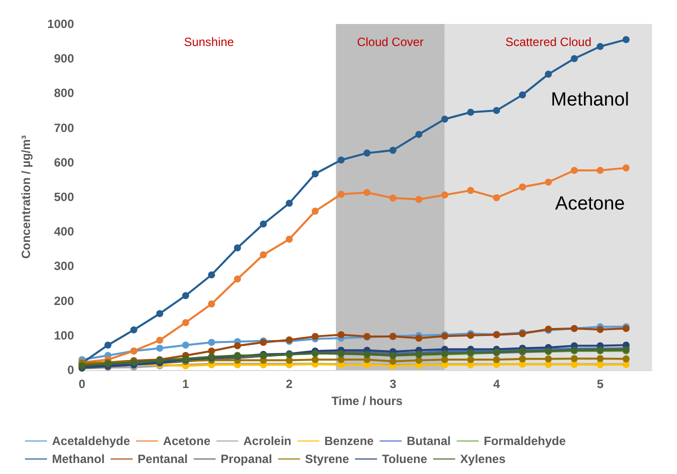  What do you see at coordinates (390, 42) in the screenshot?
I see `band-label: Cloud Cover` at bounding box center [390, 42].